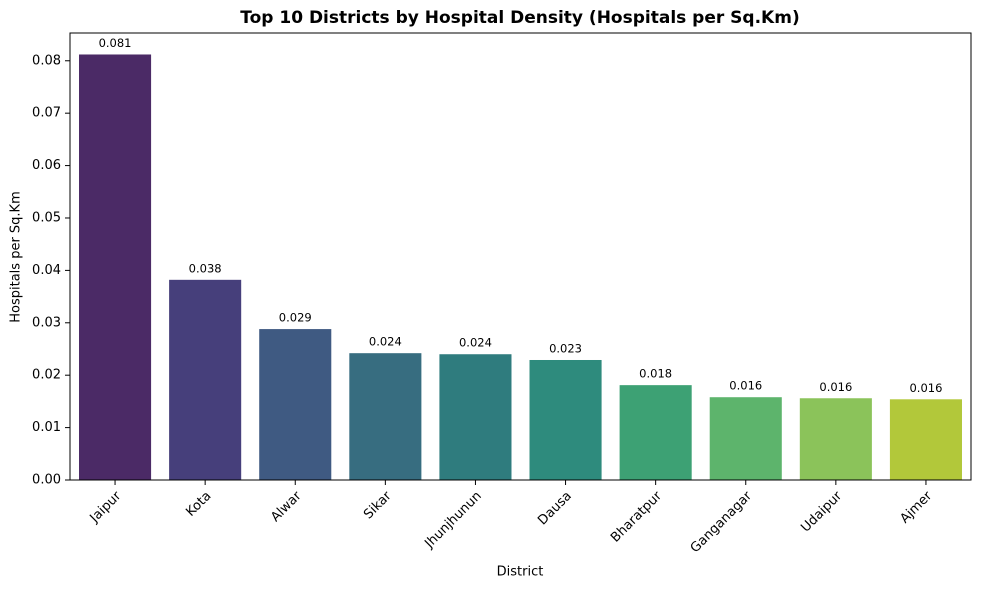 The image size is (989, 590). What do you see at coordinates (520, 572) in the screenshot?
I see `x-axis-label: District` at bounding box center [520, 572].